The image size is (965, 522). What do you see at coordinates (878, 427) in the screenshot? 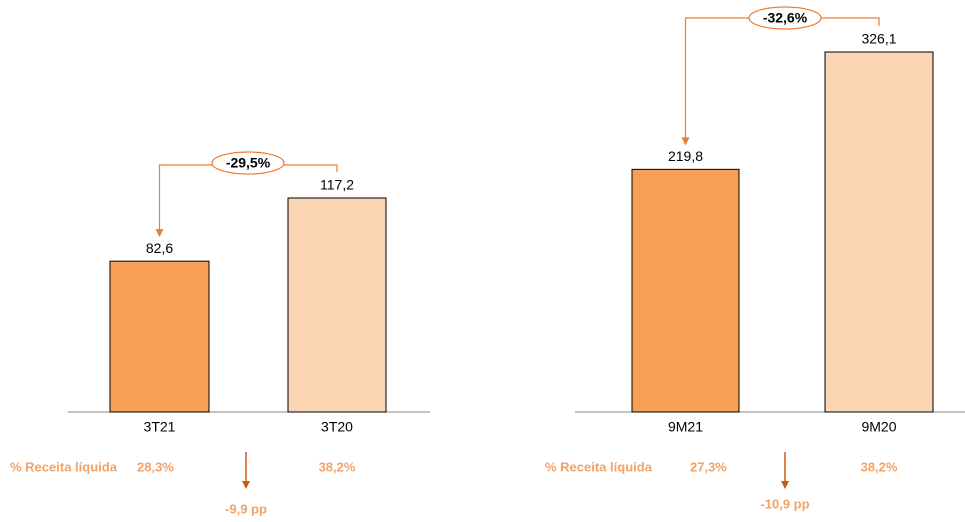
I see `category-label: 9M20` at bounding box center [878, 427].